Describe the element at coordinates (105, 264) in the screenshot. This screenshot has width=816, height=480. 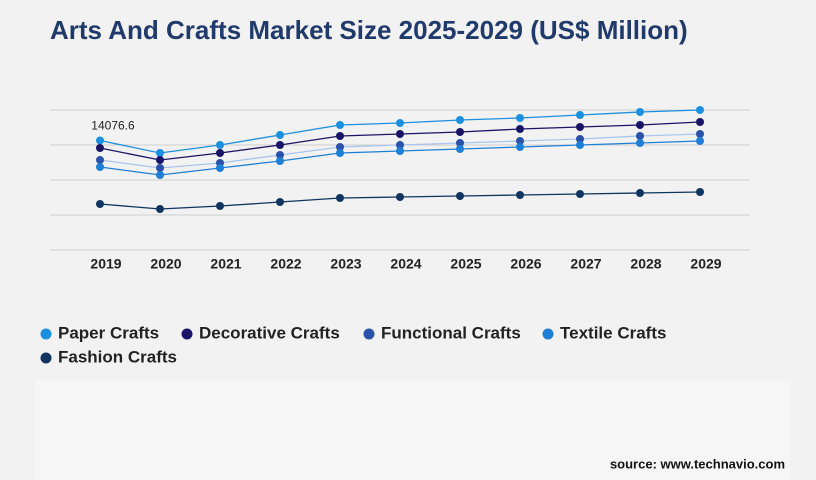
I see `x-tick-label: 2019` at that location.